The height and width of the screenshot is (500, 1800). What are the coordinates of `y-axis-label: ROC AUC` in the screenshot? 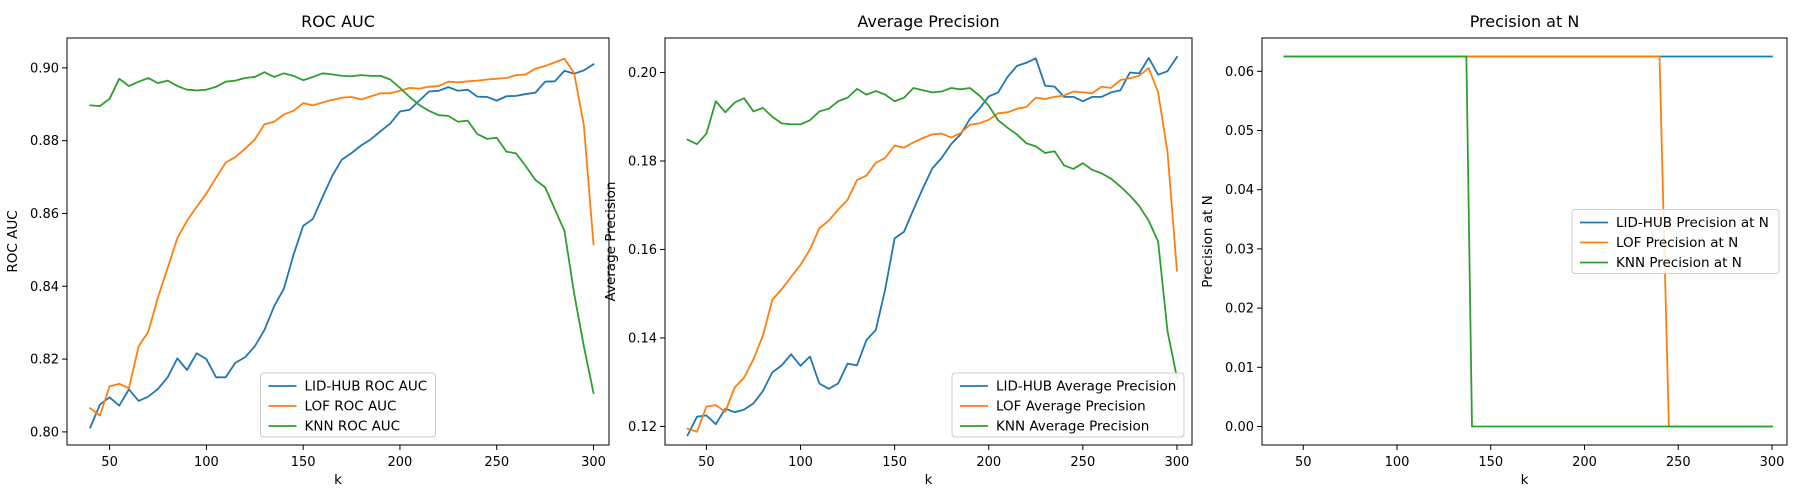 It's located at (13, 241).